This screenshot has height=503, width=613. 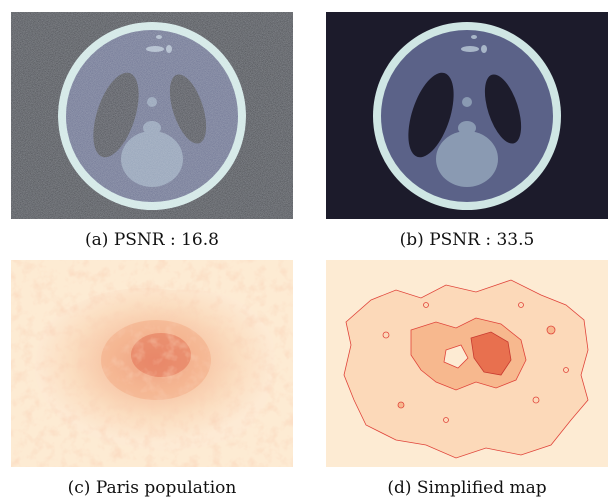 What do you see at coordinates (467, 488) in the screenshot?
I see `caption-d: (d) Simplified map` at bounding box center [467, 488].